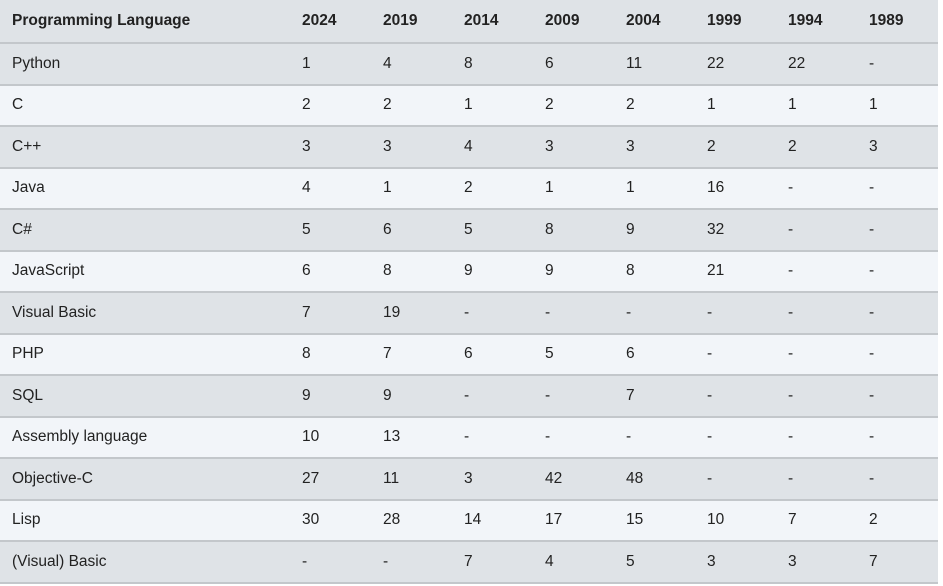 Image resolution: width=943 pixels, height=586 pixels. I want to click on table-row: C# 5 6 5 8 9 32- -, so click(469, 230).